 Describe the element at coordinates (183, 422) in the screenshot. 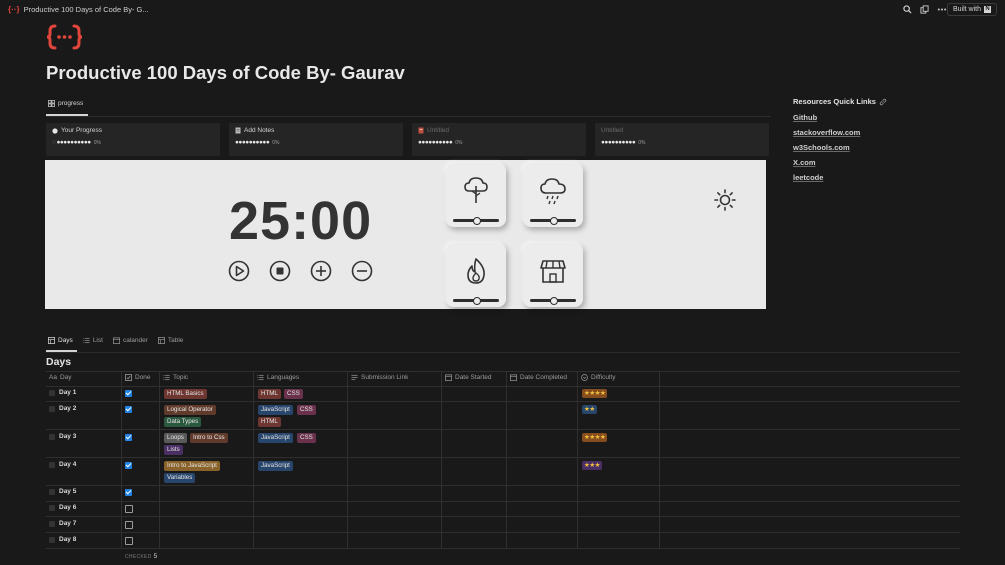

I see `topic-tag: Data Types` at that location.